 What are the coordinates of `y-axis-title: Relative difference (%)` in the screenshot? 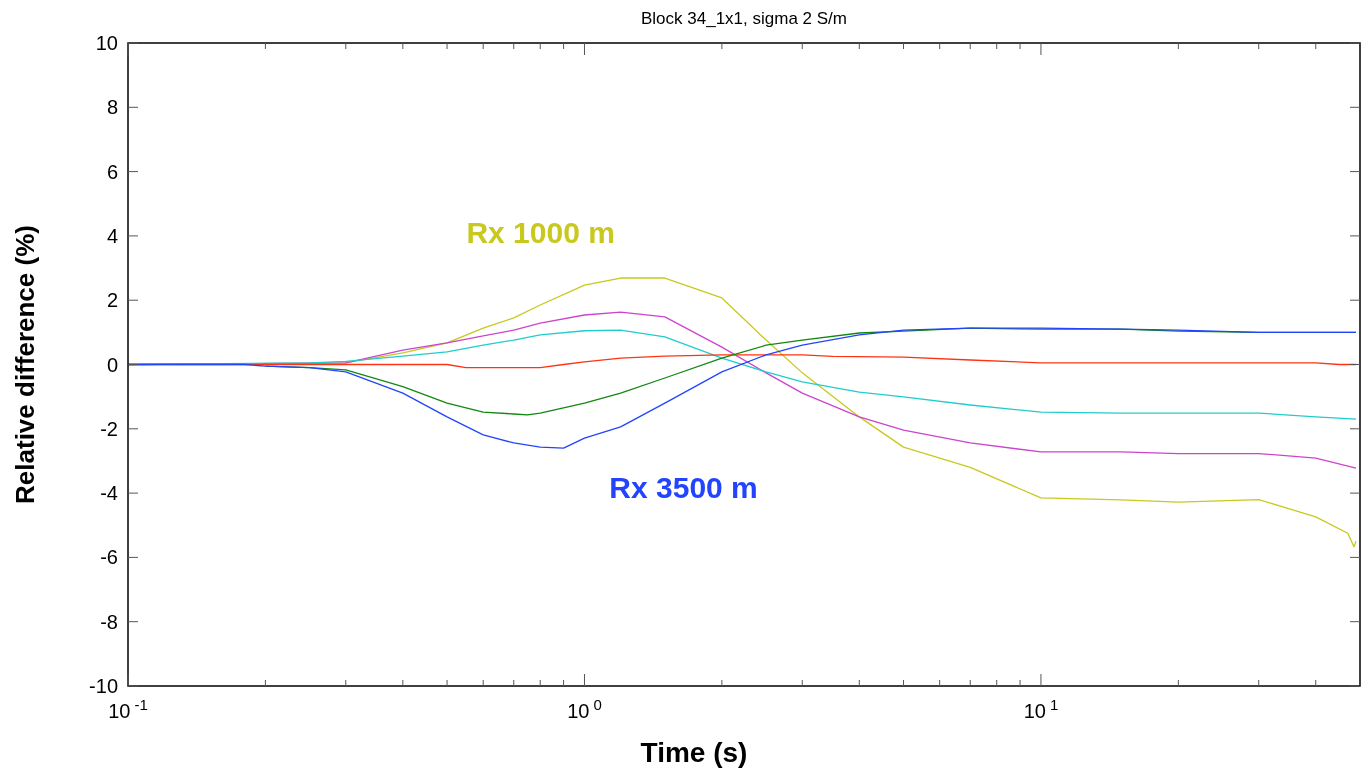 It's located at (25, 364).